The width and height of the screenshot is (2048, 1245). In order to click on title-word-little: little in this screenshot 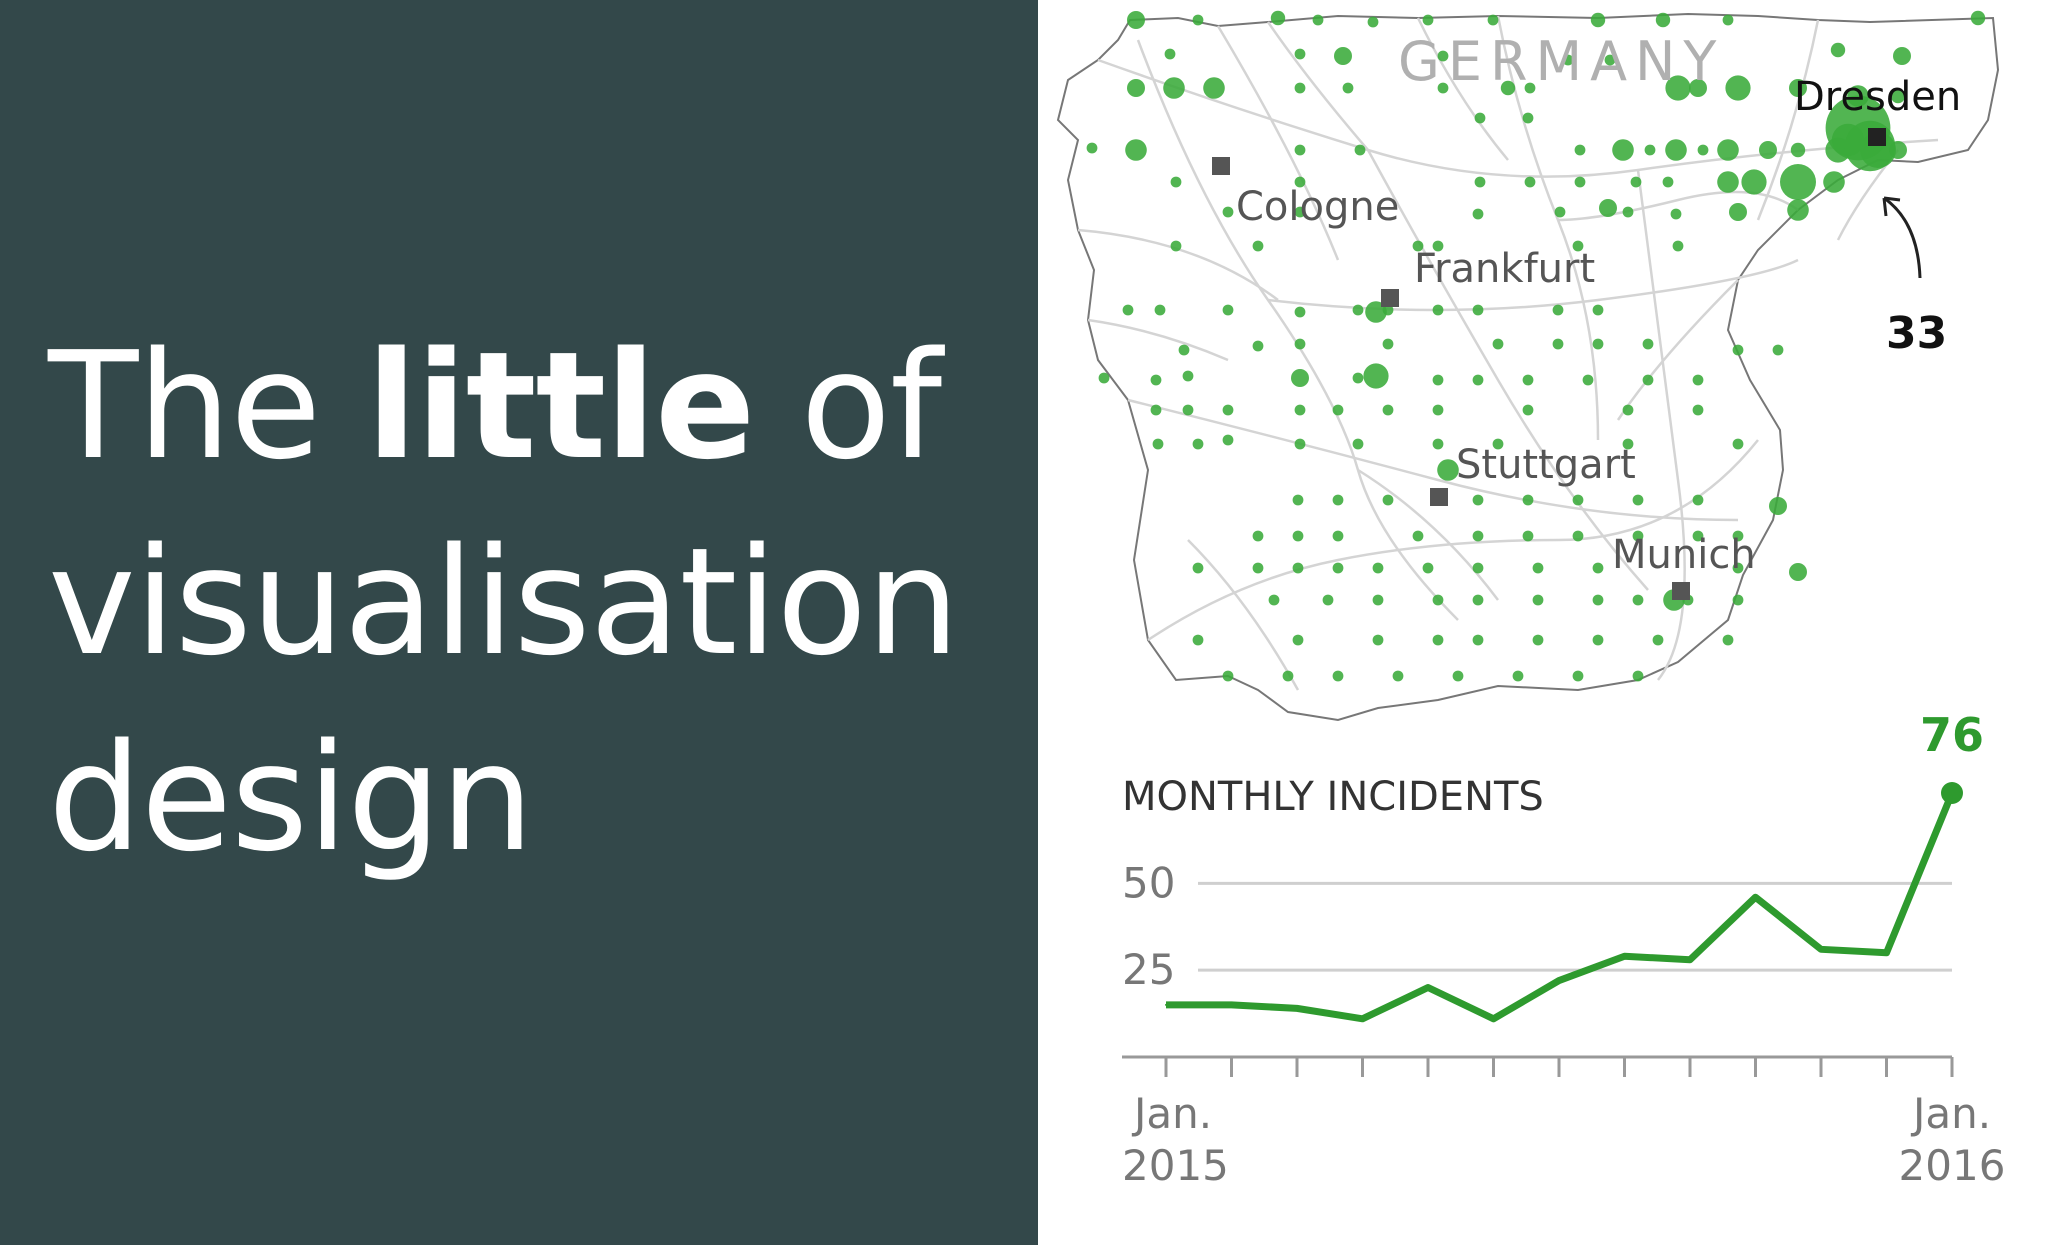, I will do `click(560, 406)`.